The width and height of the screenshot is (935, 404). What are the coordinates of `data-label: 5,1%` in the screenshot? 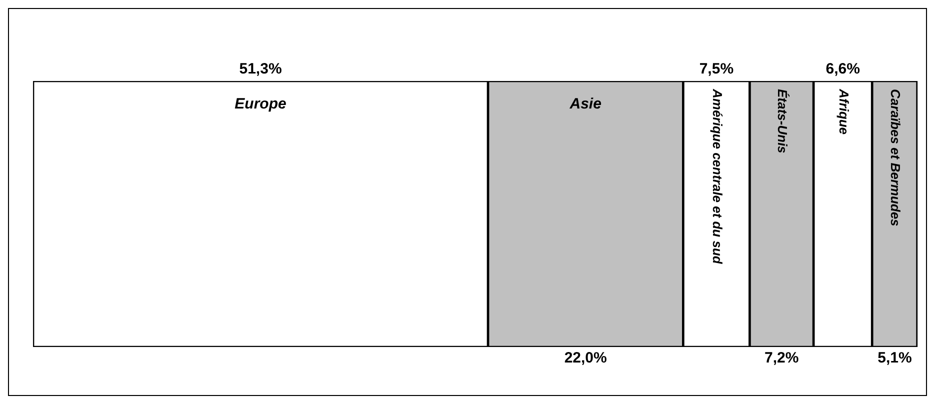 It's located at (895, 358).